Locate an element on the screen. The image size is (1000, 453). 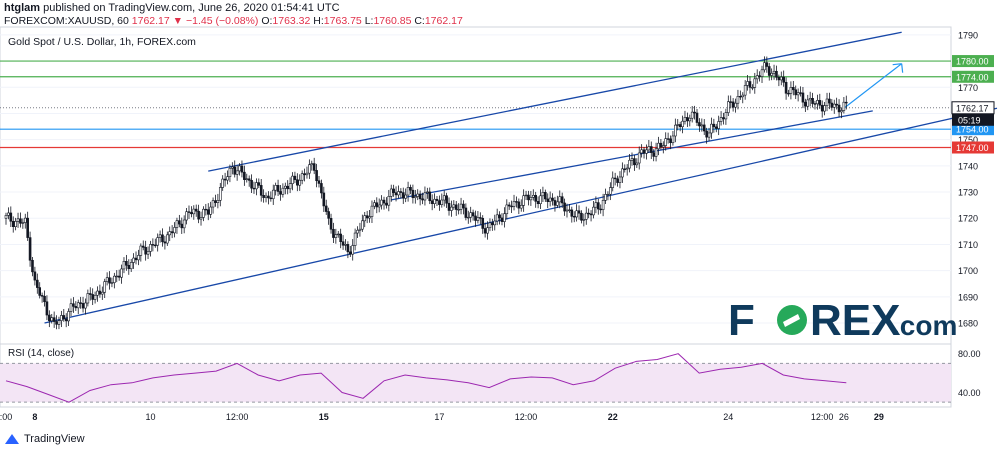
symbol: FOREXCOM:XAUUSD, 60 is located at coordinates (66, 21).